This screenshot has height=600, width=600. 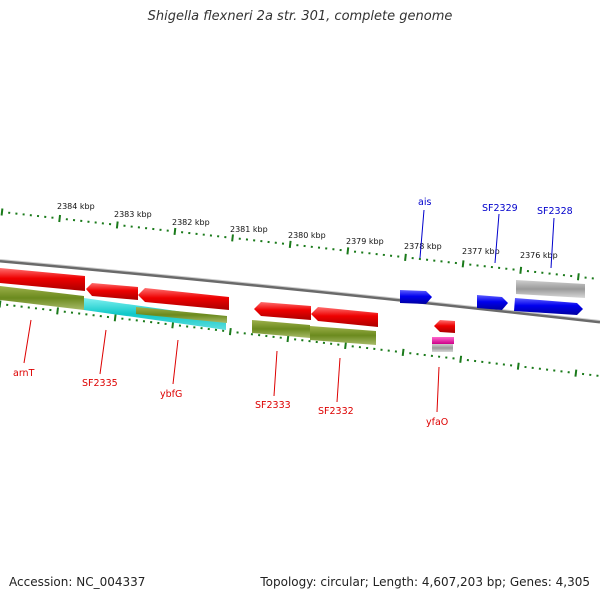 I want to click on genome-backbone, so click(x=300, y=291).